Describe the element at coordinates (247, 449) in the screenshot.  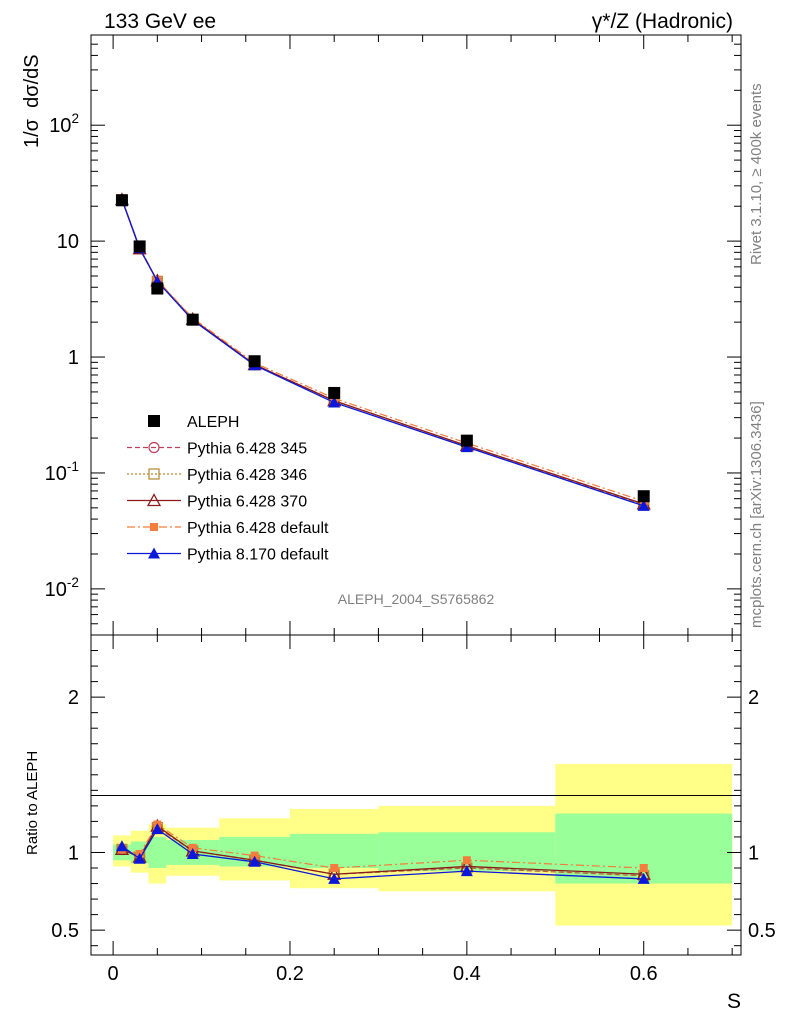
I see `legend-label: Pythia 6.428 345` at that location.